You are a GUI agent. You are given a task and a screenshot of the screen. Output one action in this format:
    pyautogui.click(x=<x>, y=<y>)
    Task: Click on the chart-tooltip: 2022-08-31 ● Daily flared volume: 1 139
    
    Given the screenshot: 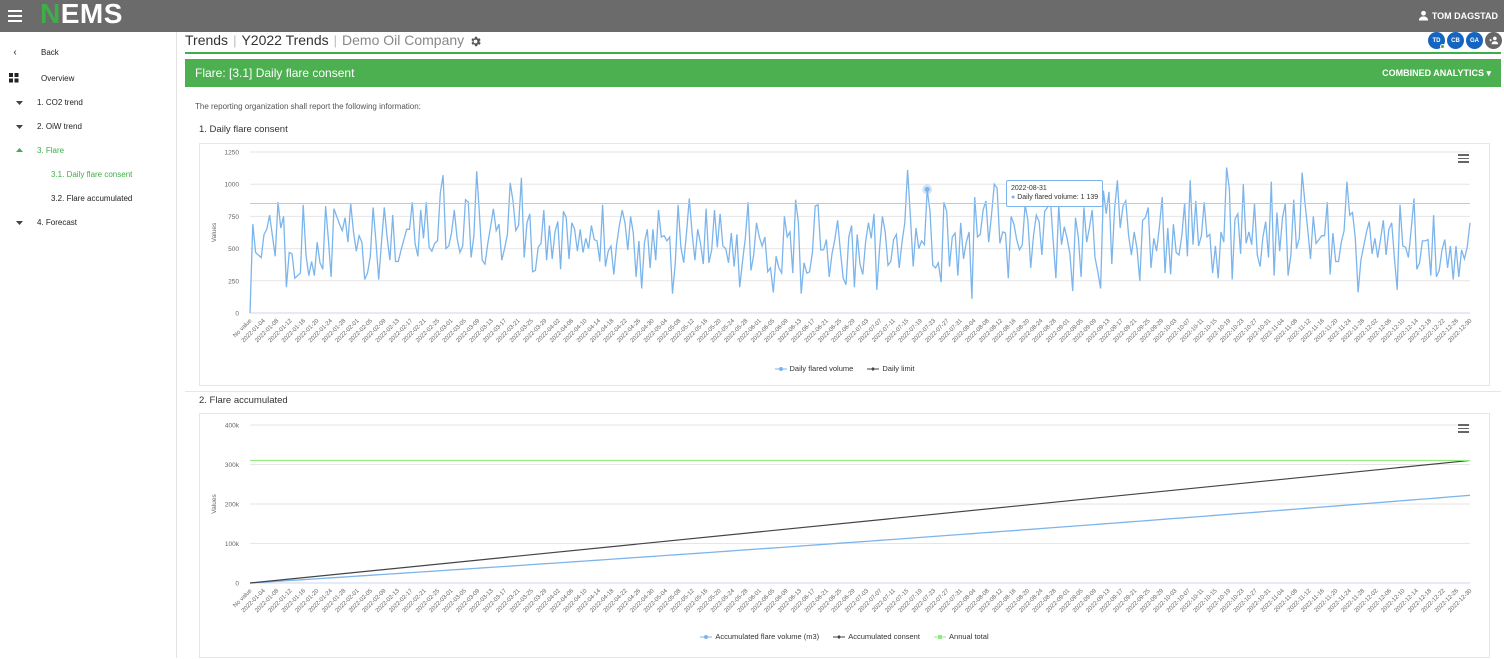 What is the action you would take?
    pyautogui.click(x=1055, y=193)
    